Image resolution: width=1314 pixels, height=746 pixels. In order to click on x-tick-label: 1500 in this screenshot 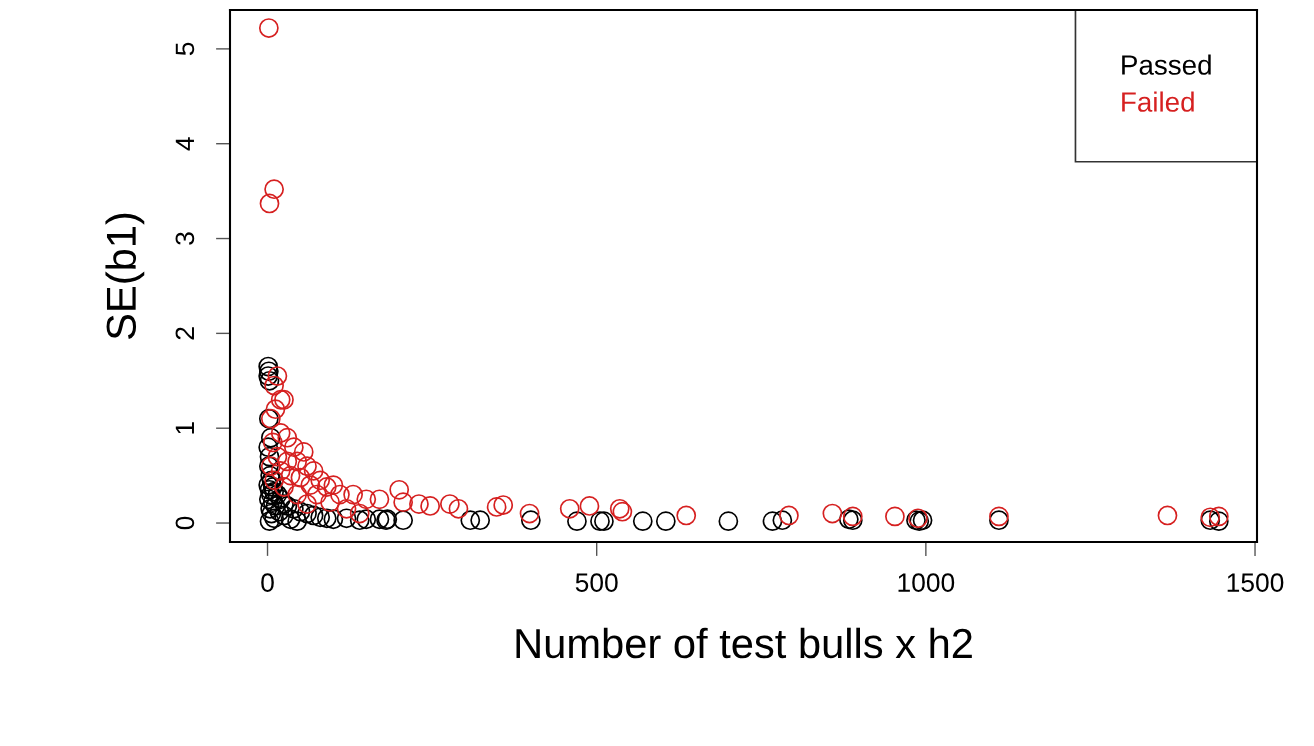, I will do `click(1255, 582)`.